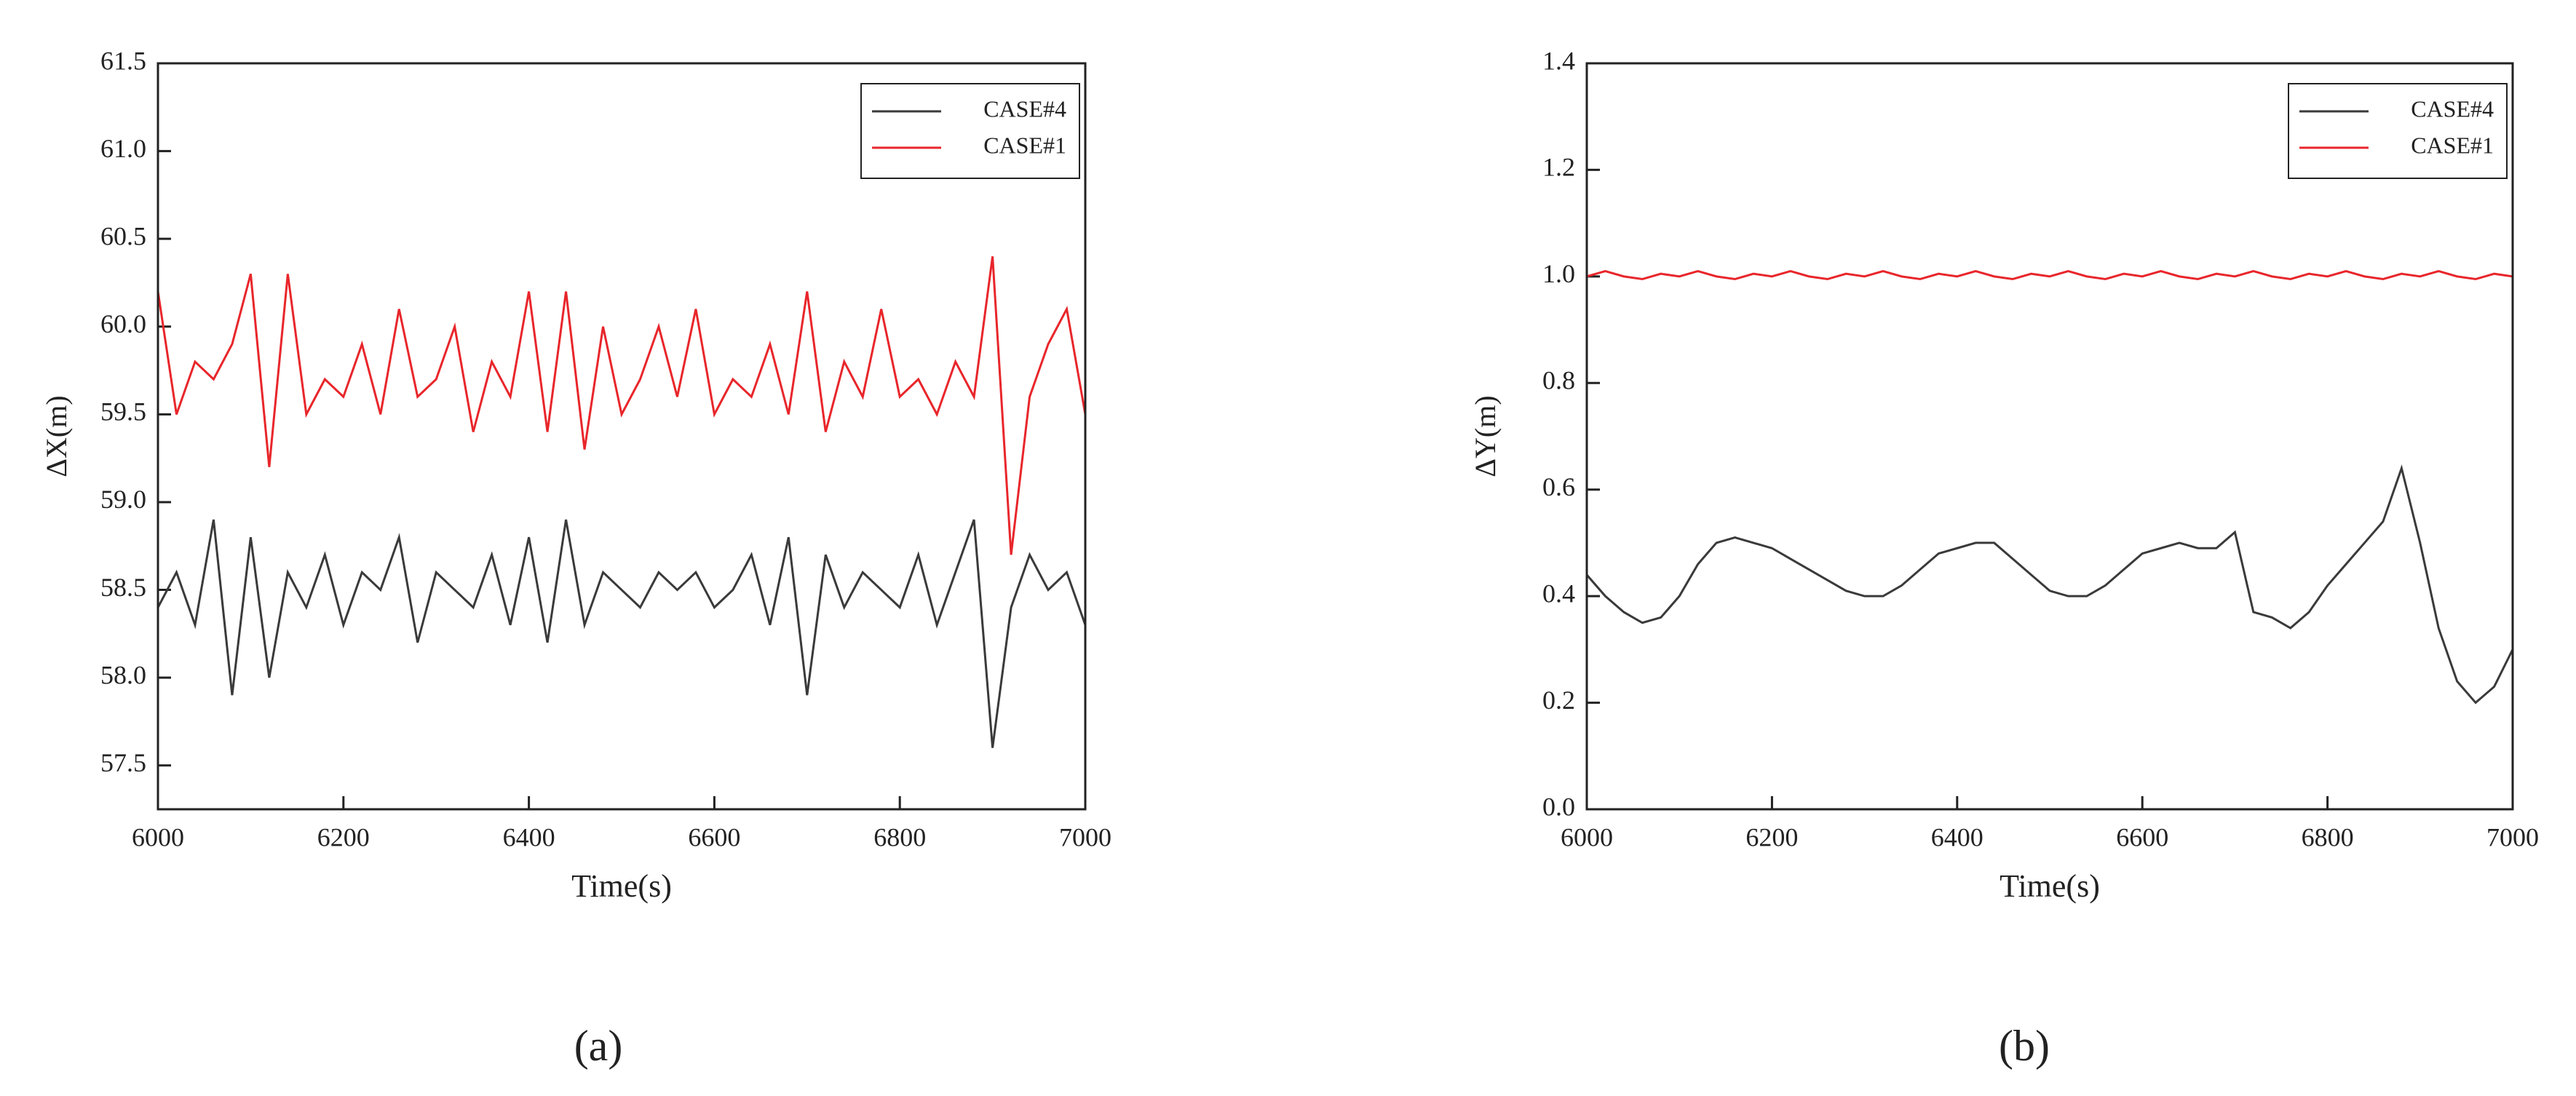 Image resolution: width=2576 pixels, height=1096 pixels. Describe the element at coordinates (123, 587) in the screenshot. I see `y-tick-label: 58.5` at that location.